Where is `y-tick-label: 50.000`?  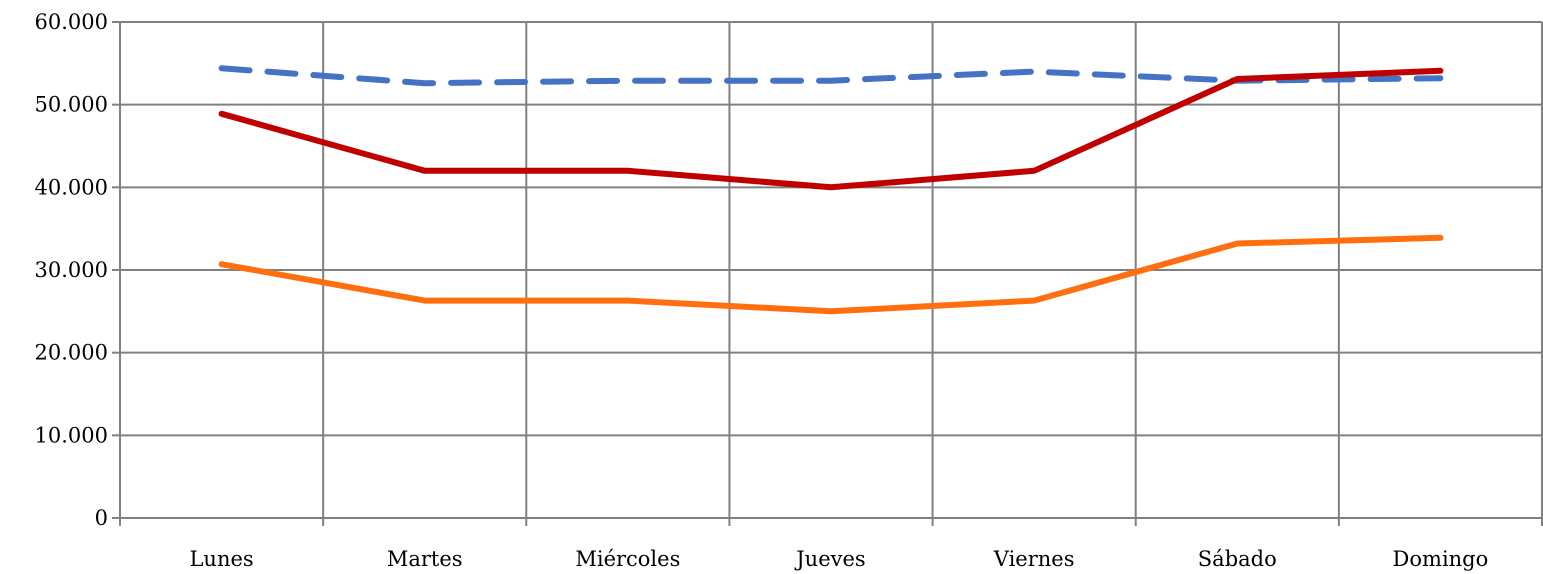 y-tick-label: 50.000 is located at coordinates (71, 105).